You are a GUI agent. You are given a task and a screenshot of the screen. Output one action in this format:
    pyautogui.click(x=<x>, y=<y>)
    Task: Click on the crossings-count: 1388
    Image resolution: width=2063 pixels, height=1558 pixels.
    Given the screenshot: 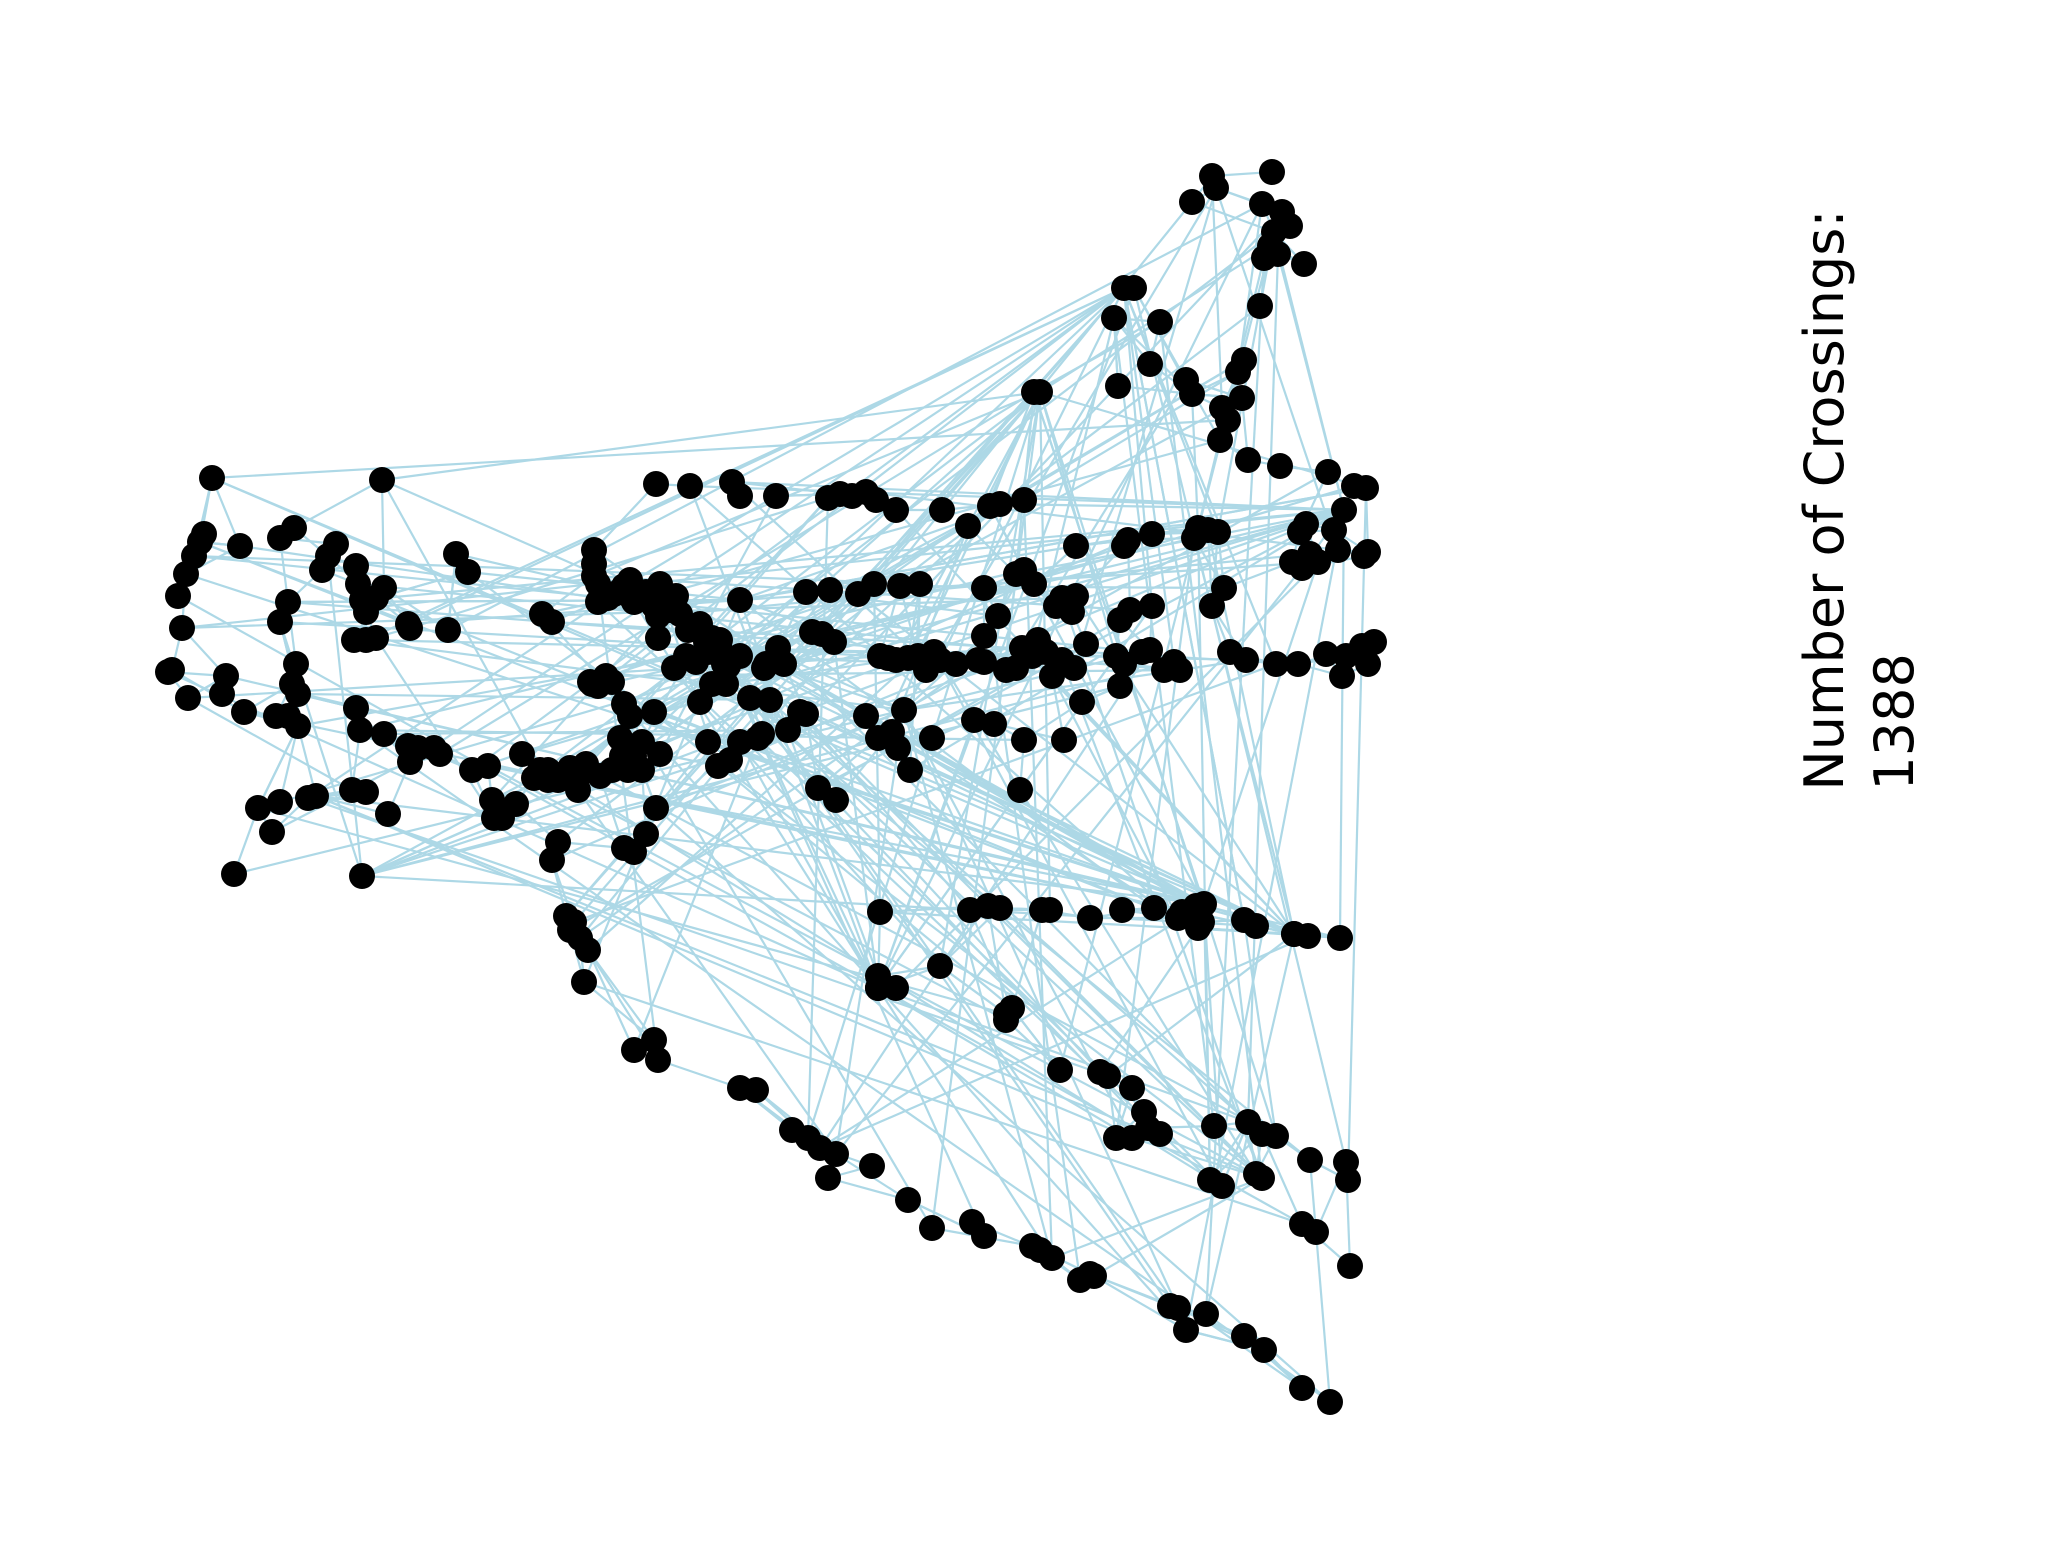 What is the action you would take?
    pyautogui.click(x=1894, y=722)
    